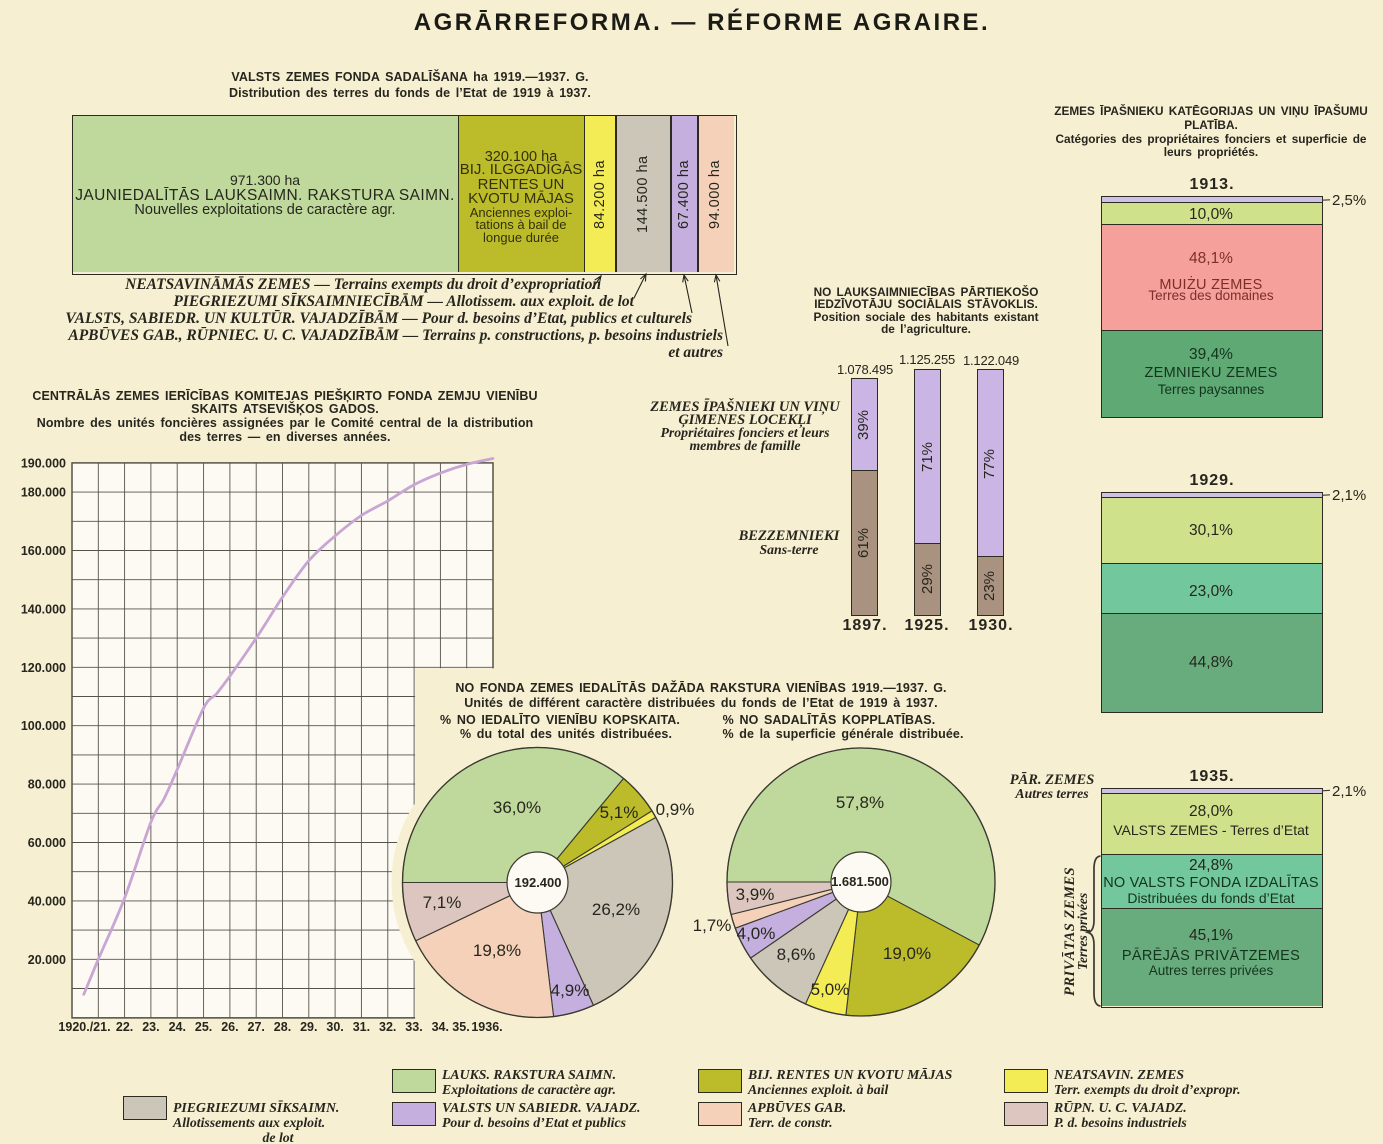 The height and width of the screenshot is (1144, 1383). What do you see at coordinates (84, 1027) in the screenshot?
I see `svg-text: 1920./21.` at bounding box center [84, 1027].